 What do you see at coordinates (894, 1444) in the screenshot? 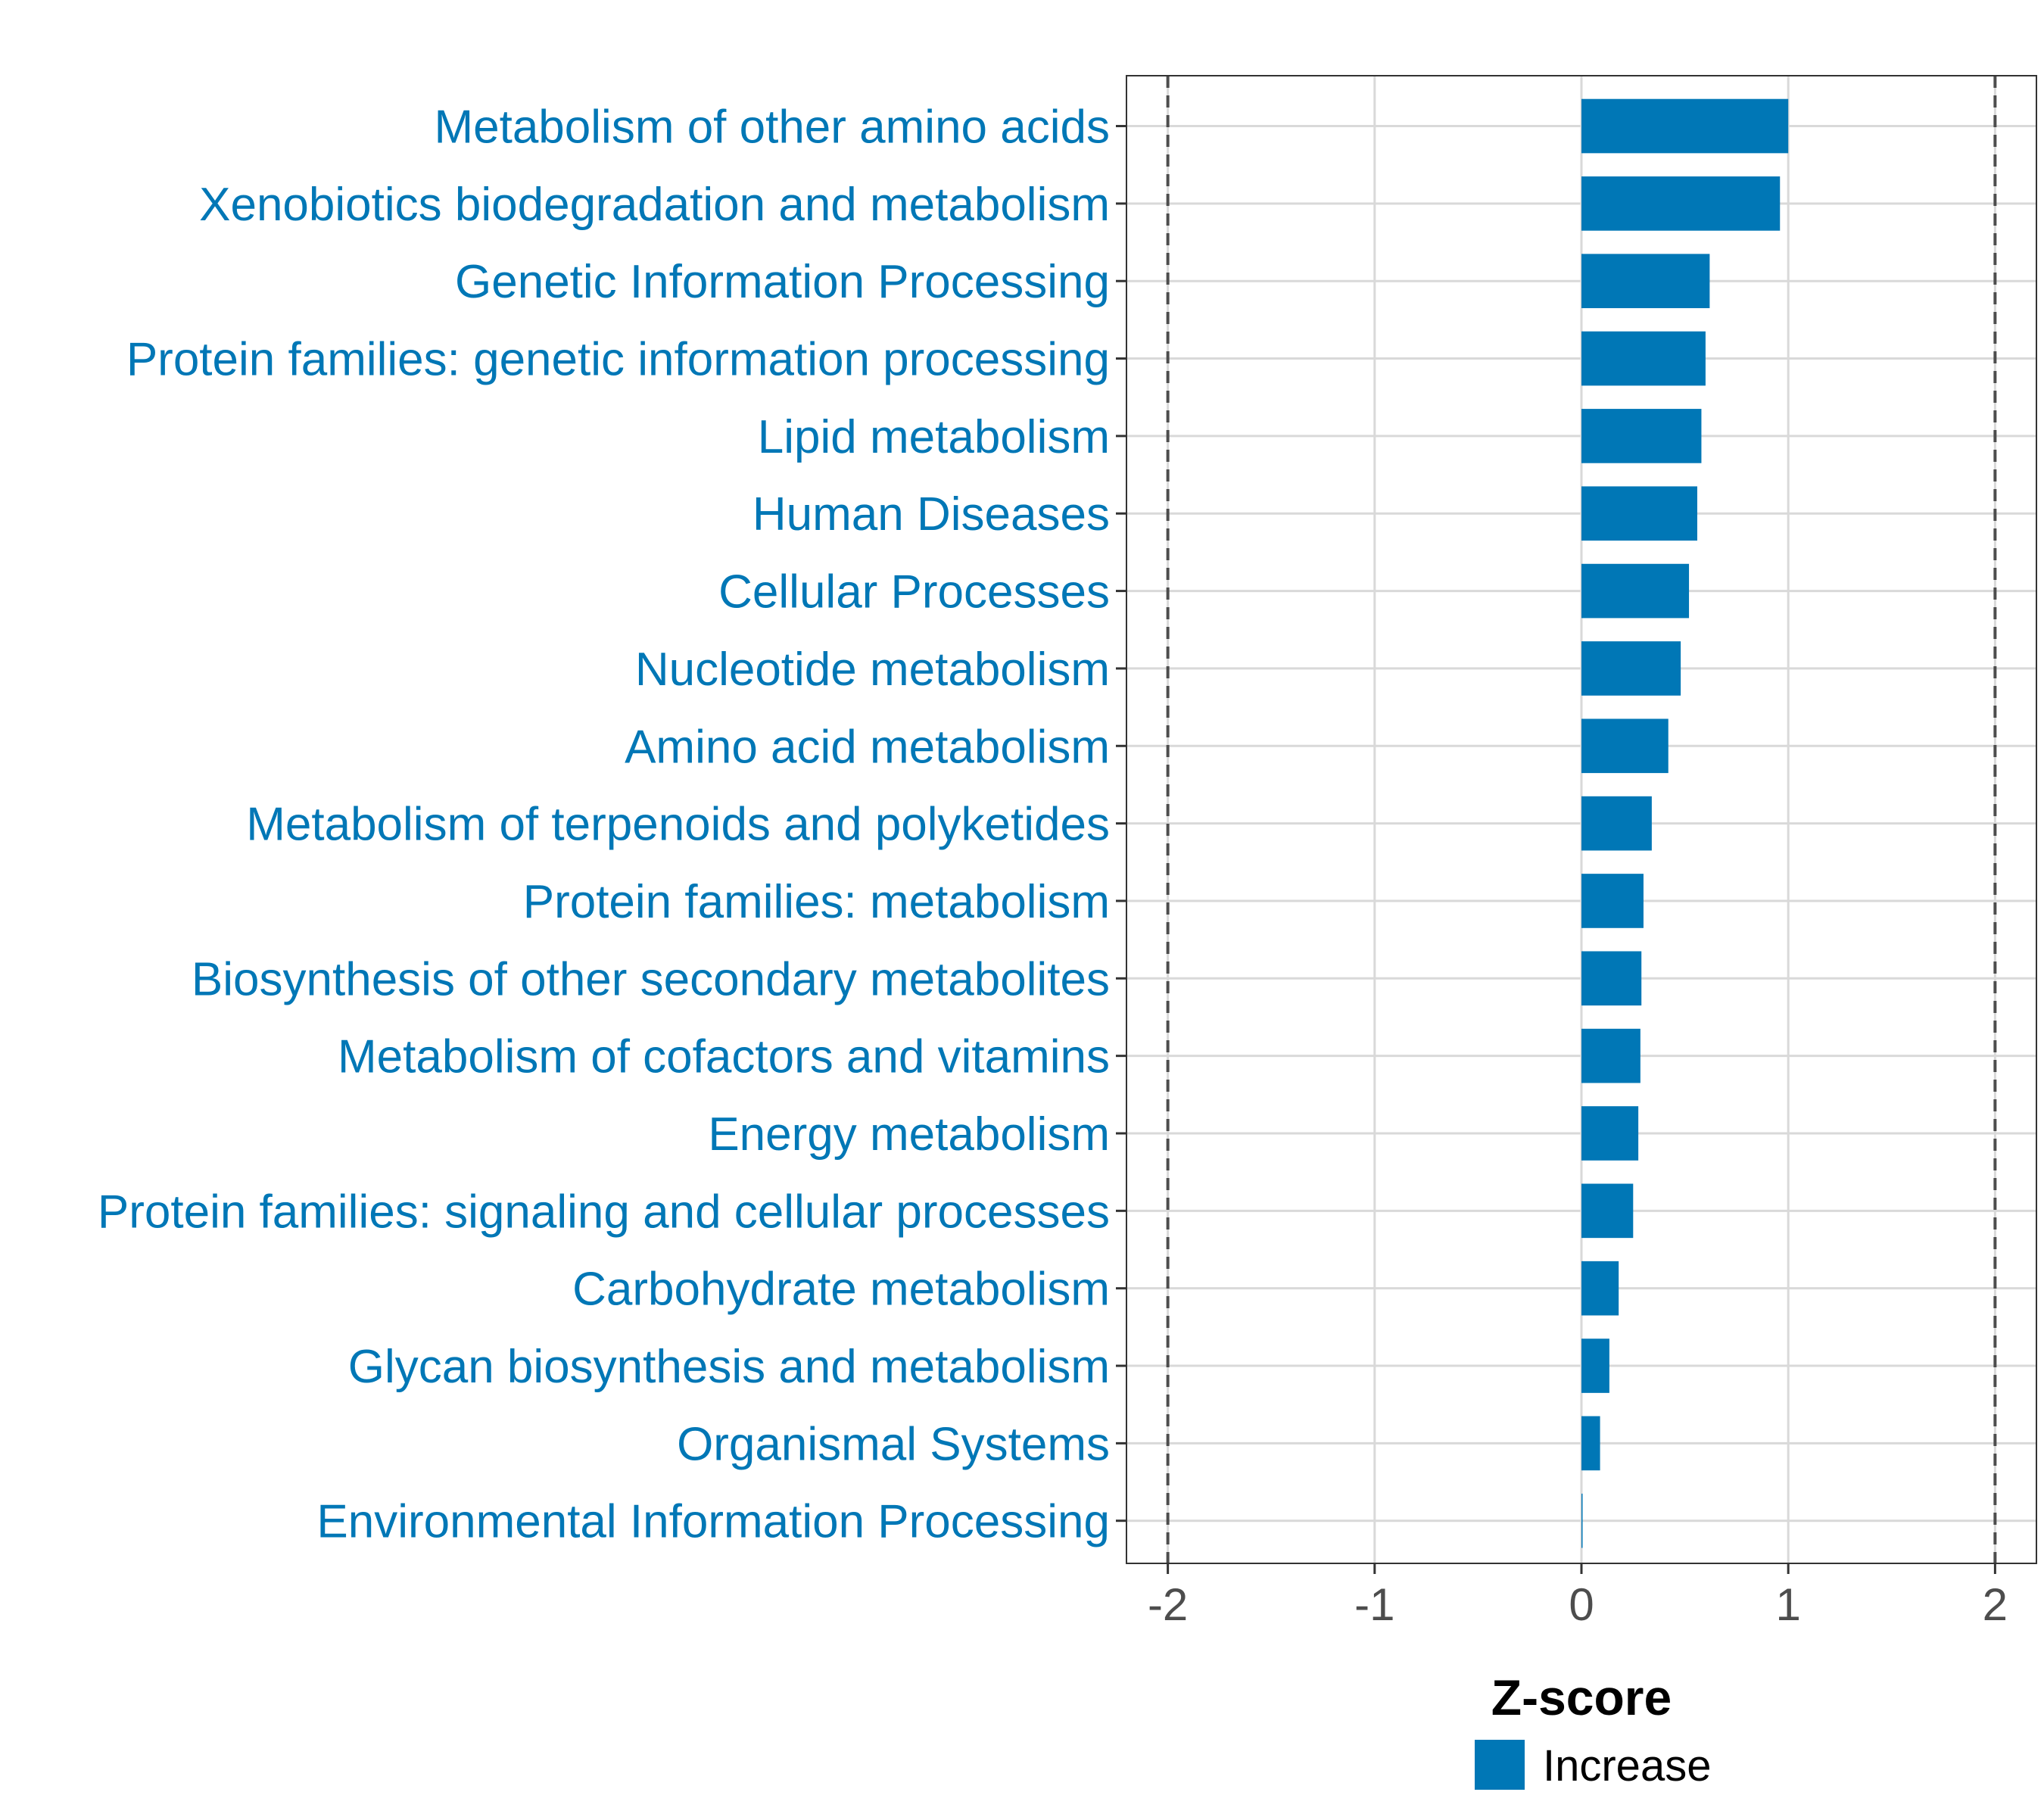
I see `category-label: Organismal Systems` at bounding box center [894, 1444].